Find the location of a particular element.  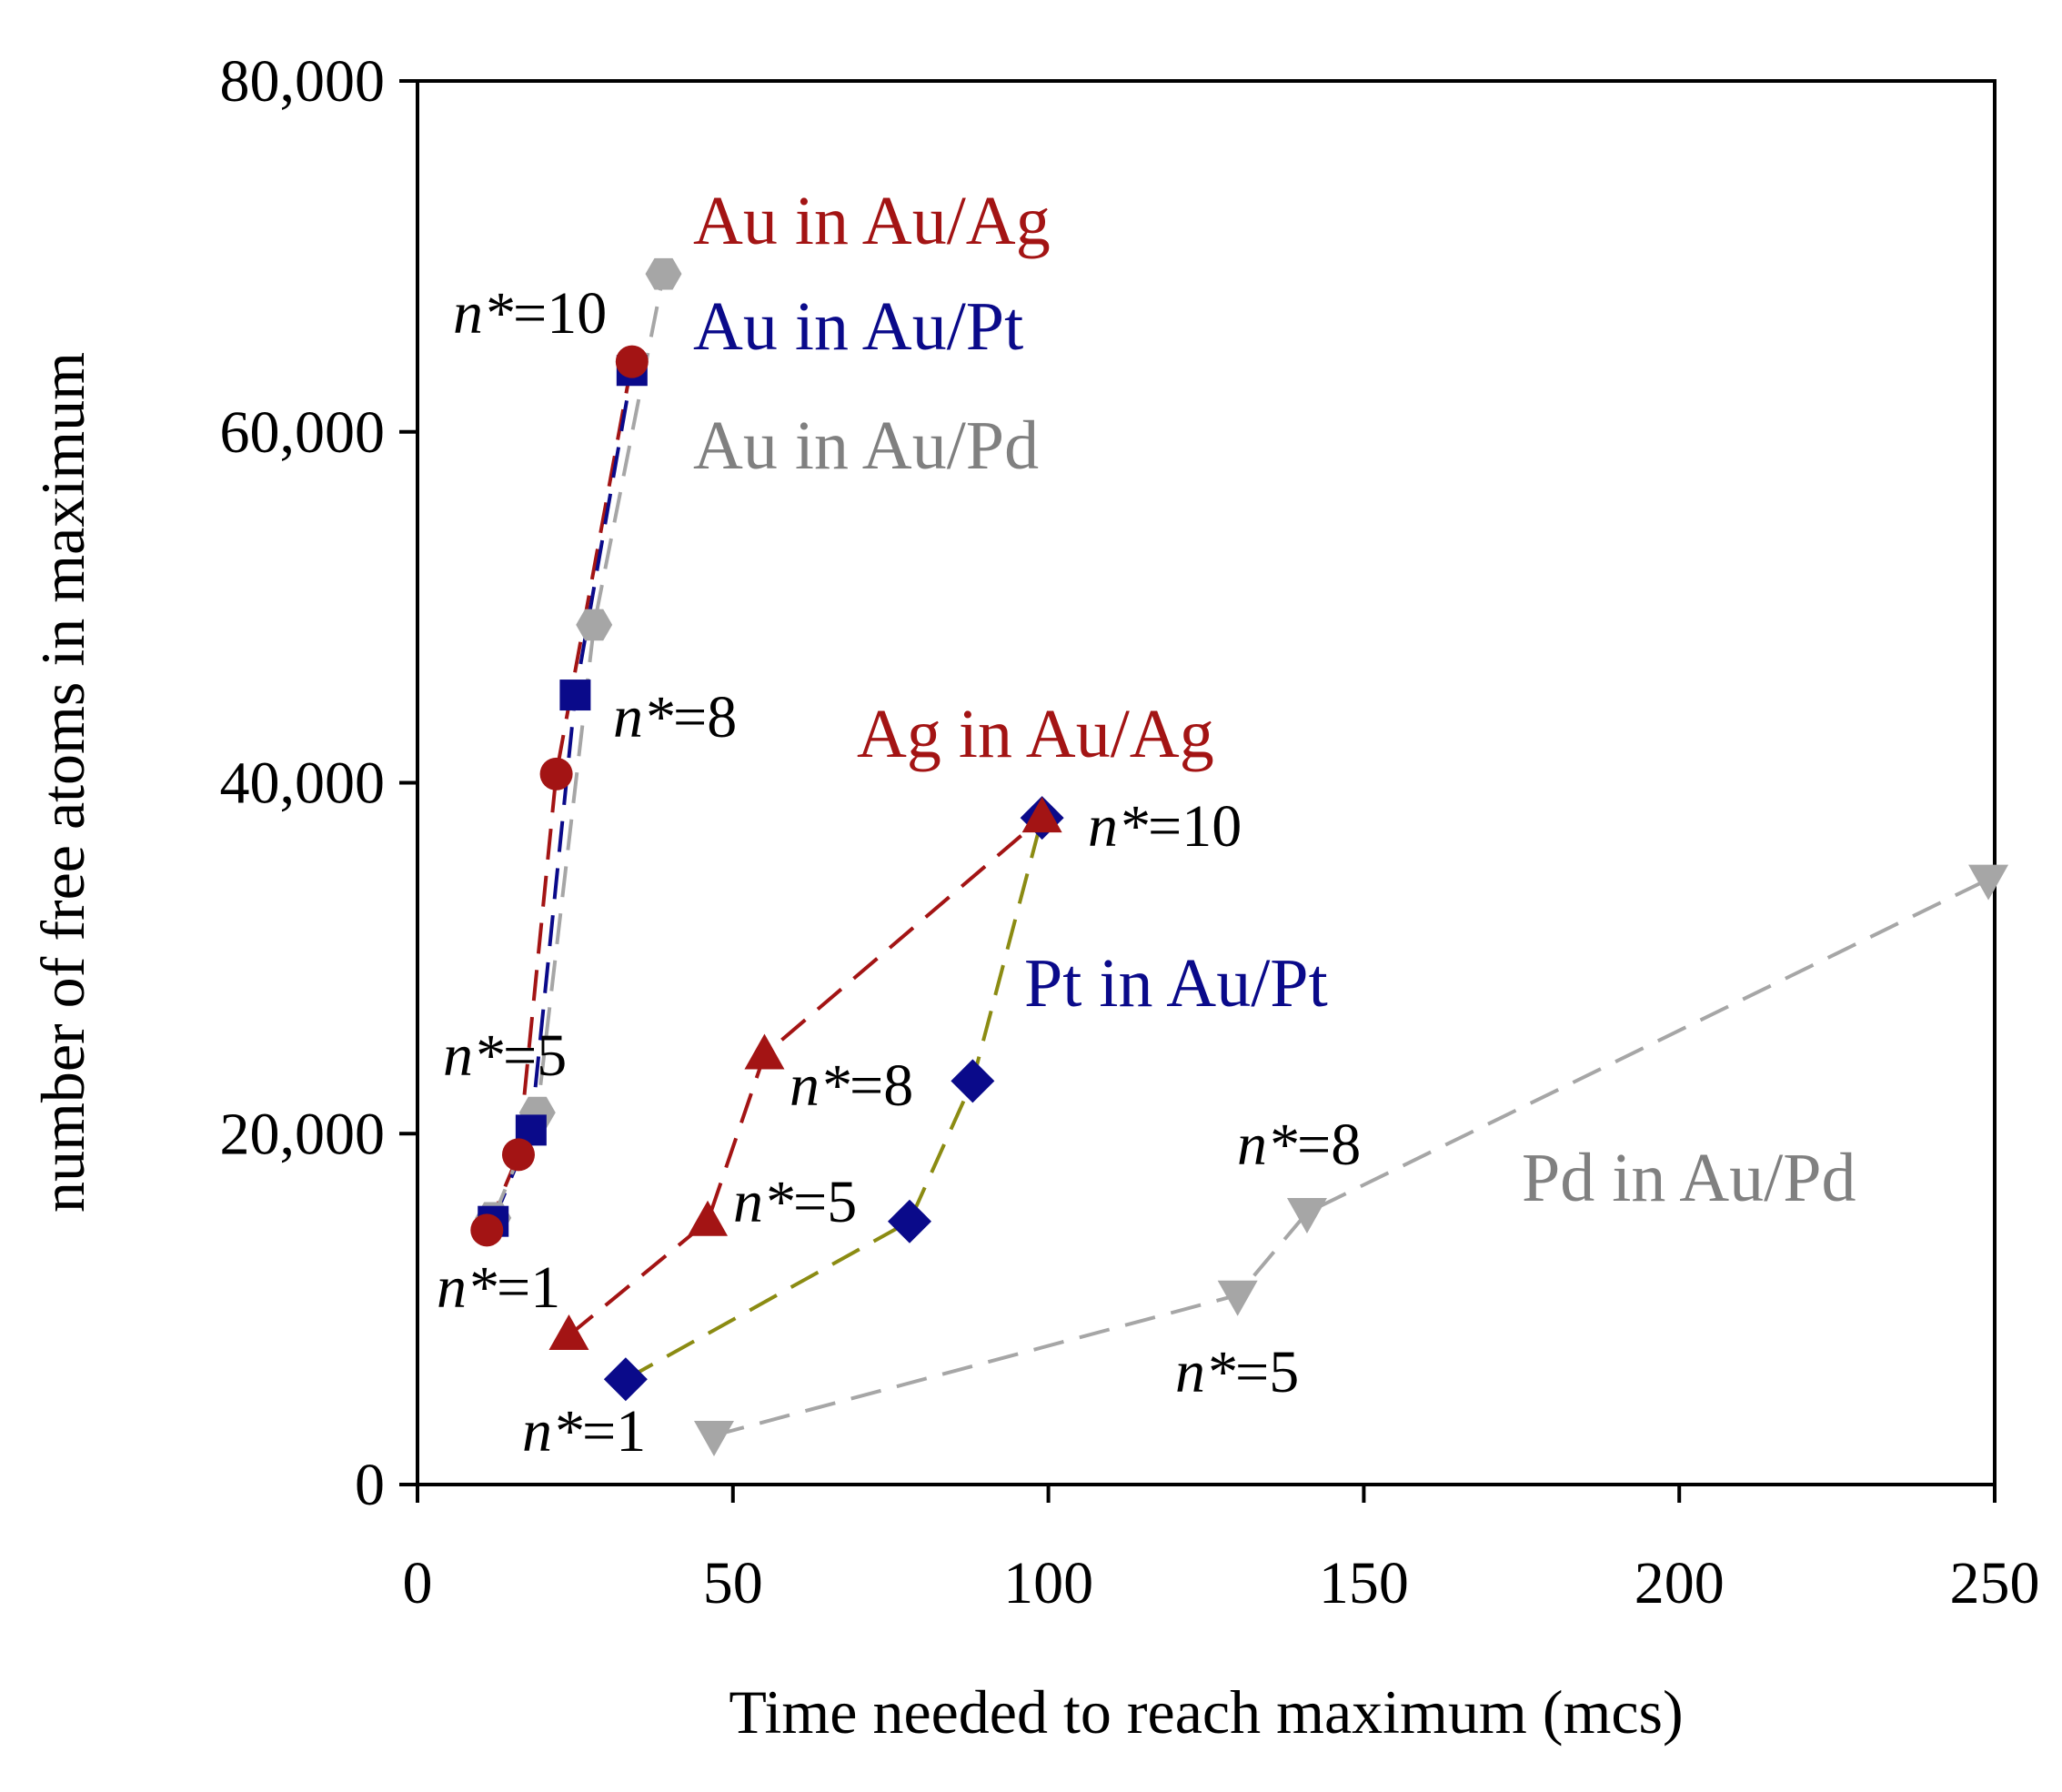

annot-n5-right: n*=5 is located at coordinates (1237, 1372).